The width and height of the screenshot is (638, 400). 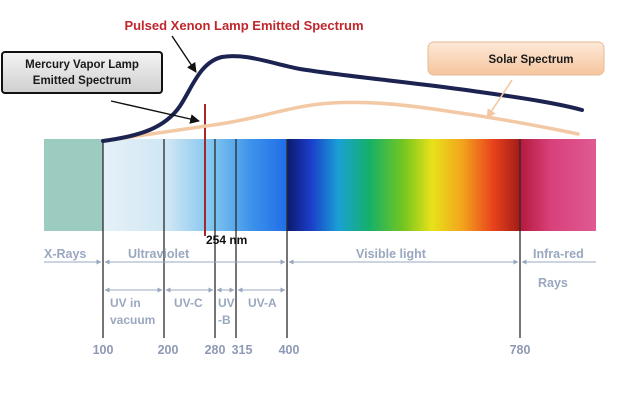 What do you see at coordinates (391, 254) in the screenshot?
I see `band-visible: Visible light` at bounding box center [391, 254].